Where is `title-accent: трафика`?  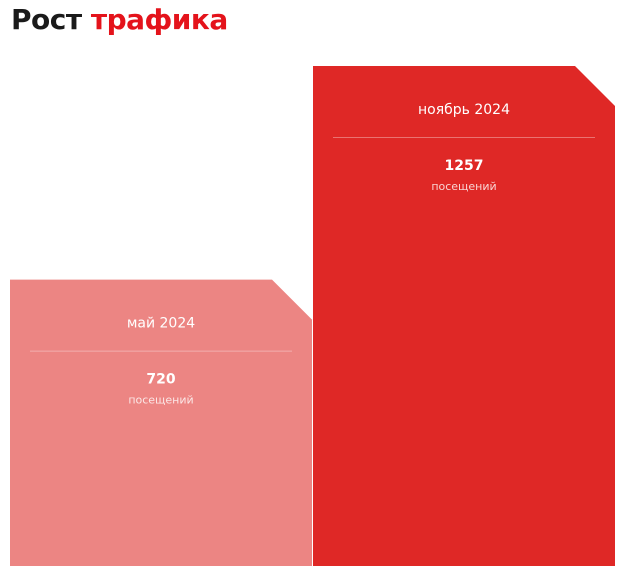 title-accent: трафика is located at coordinates (159, 19).